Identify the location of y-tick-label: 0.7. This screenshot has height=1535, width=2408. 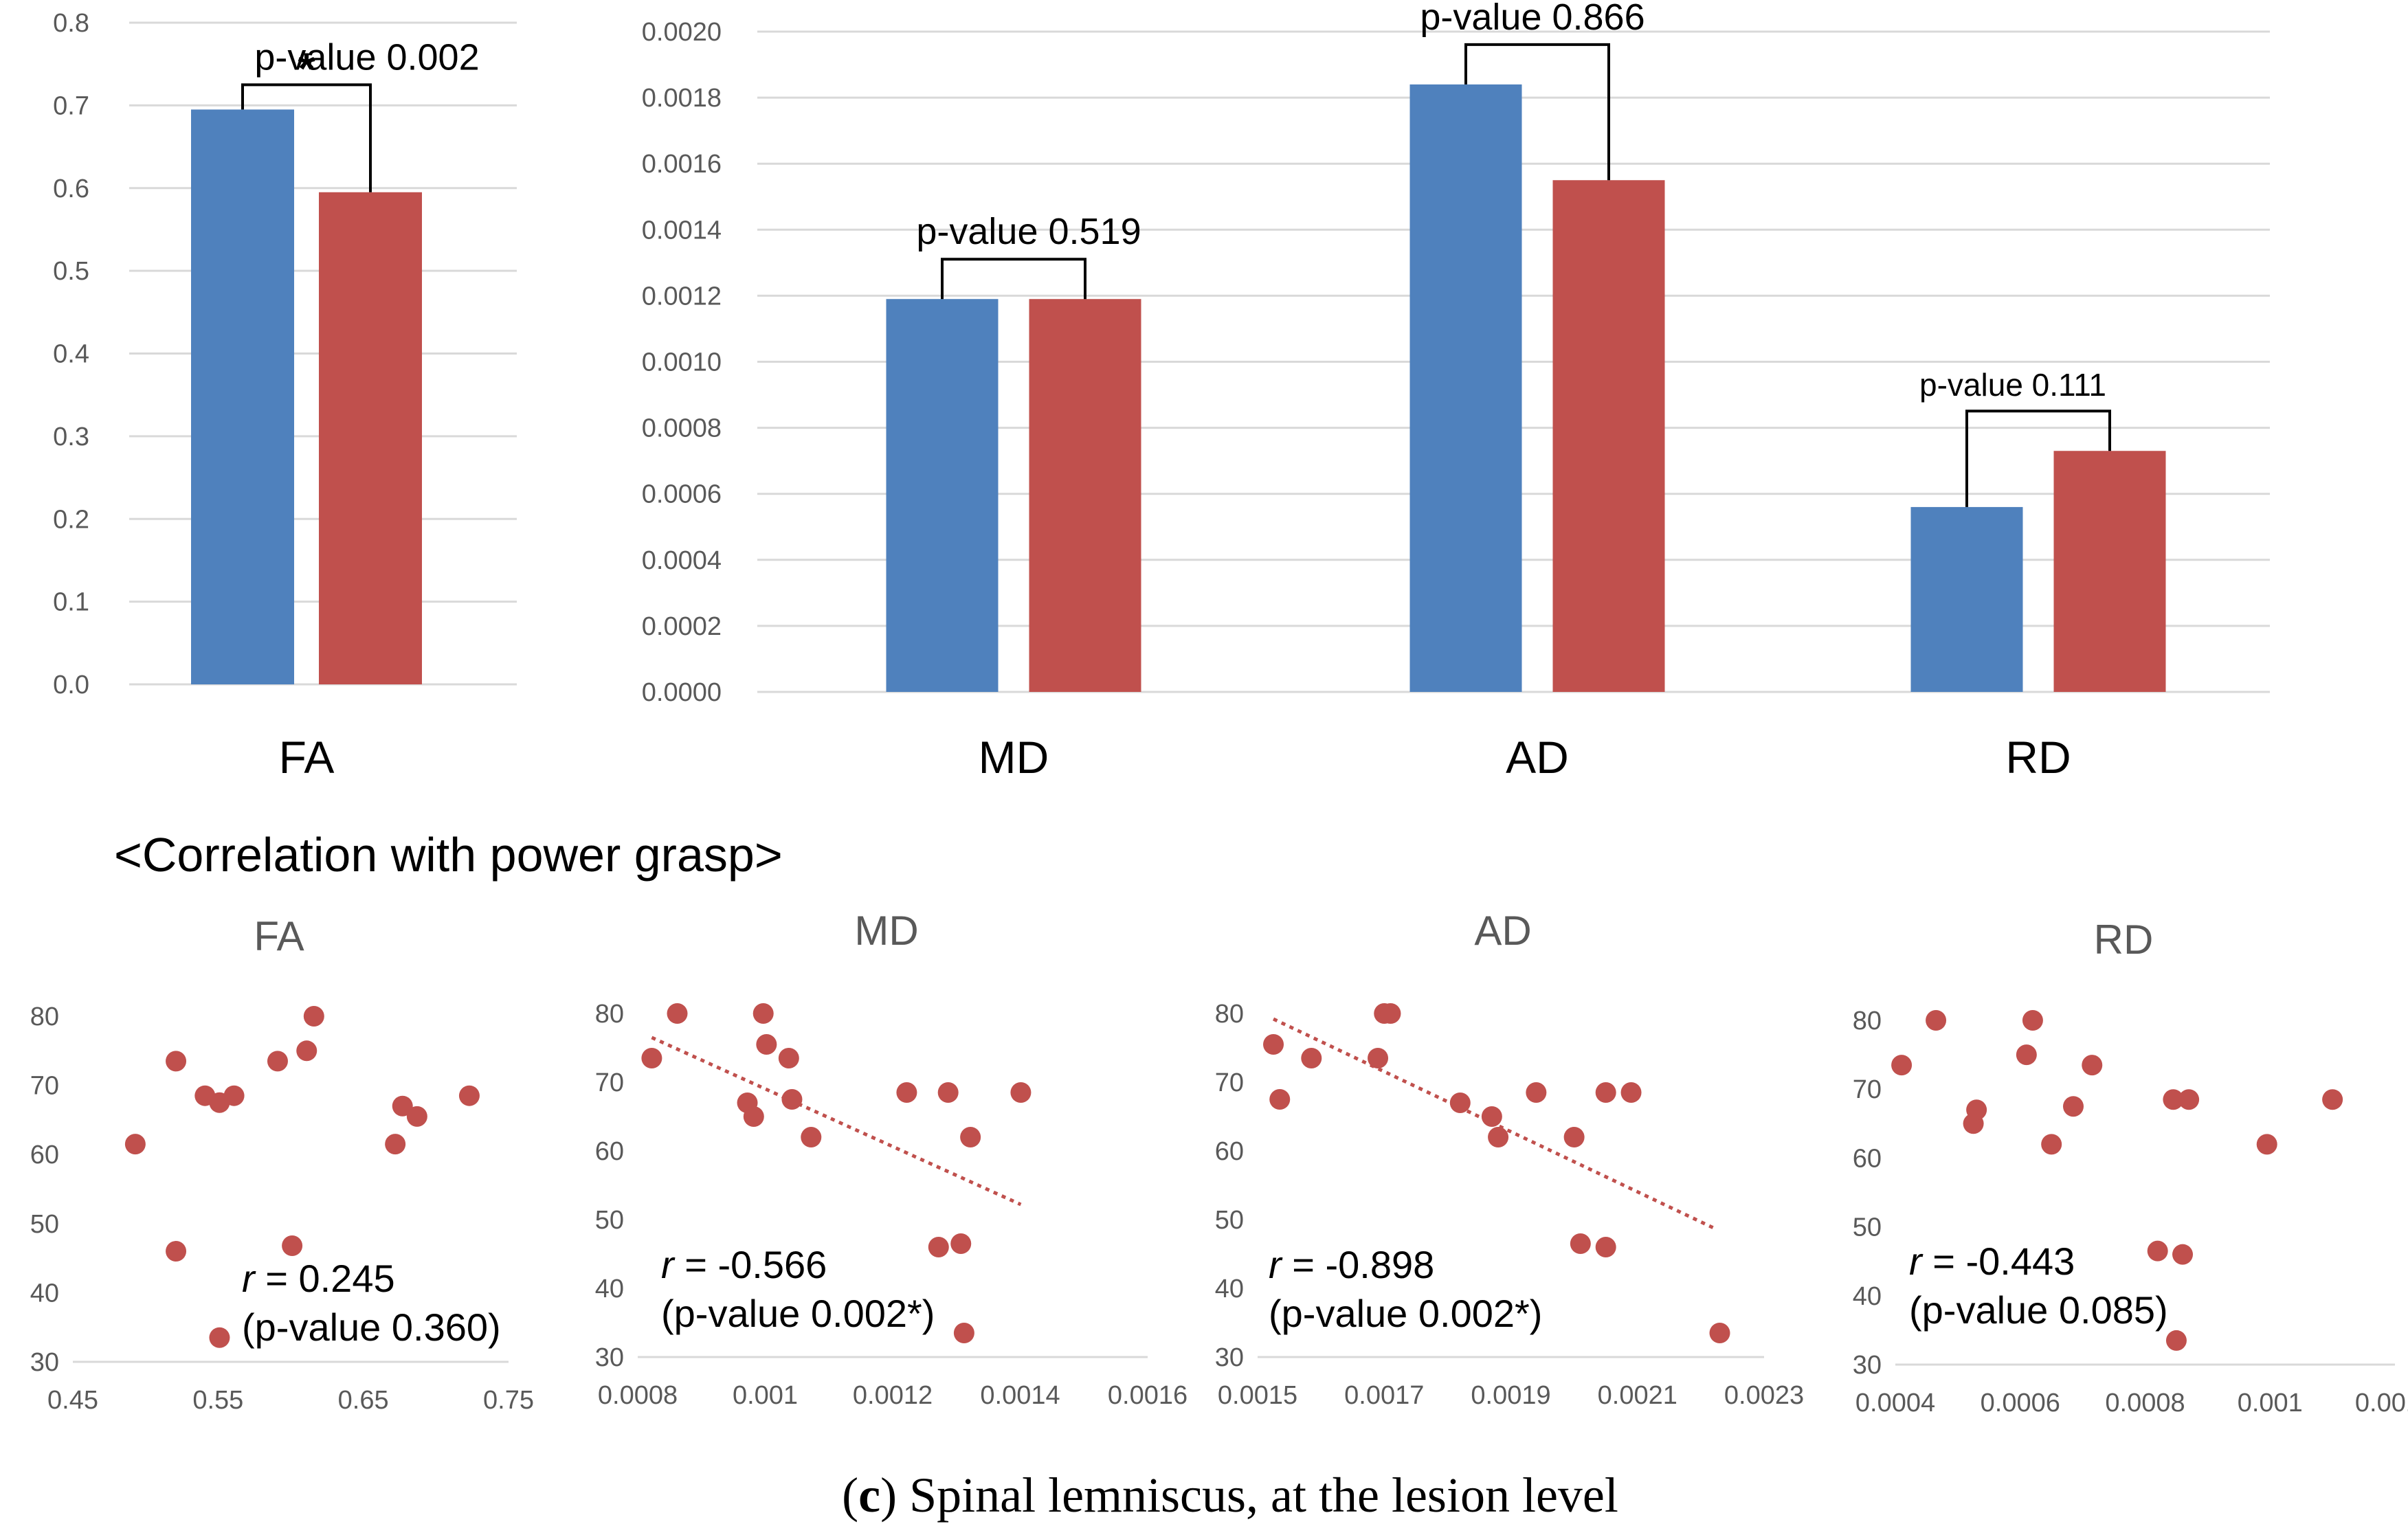
(71, 105).